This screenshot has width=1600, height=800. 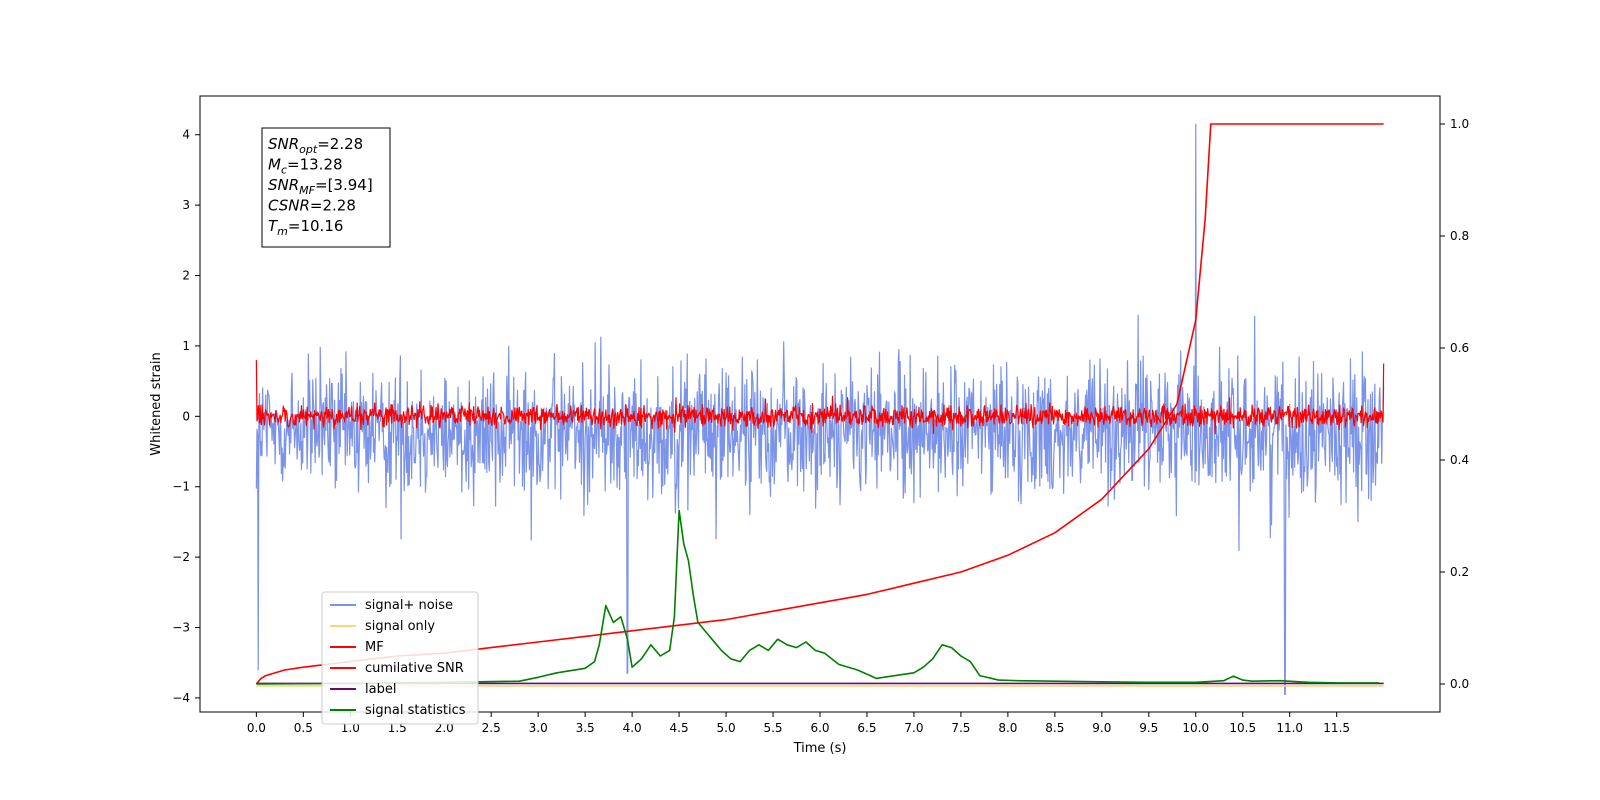 What do you see at coordinates (1459, 236) in the screenshot?
I see `y2-tick-label: 0.8` at bounding box center [1459, 236].